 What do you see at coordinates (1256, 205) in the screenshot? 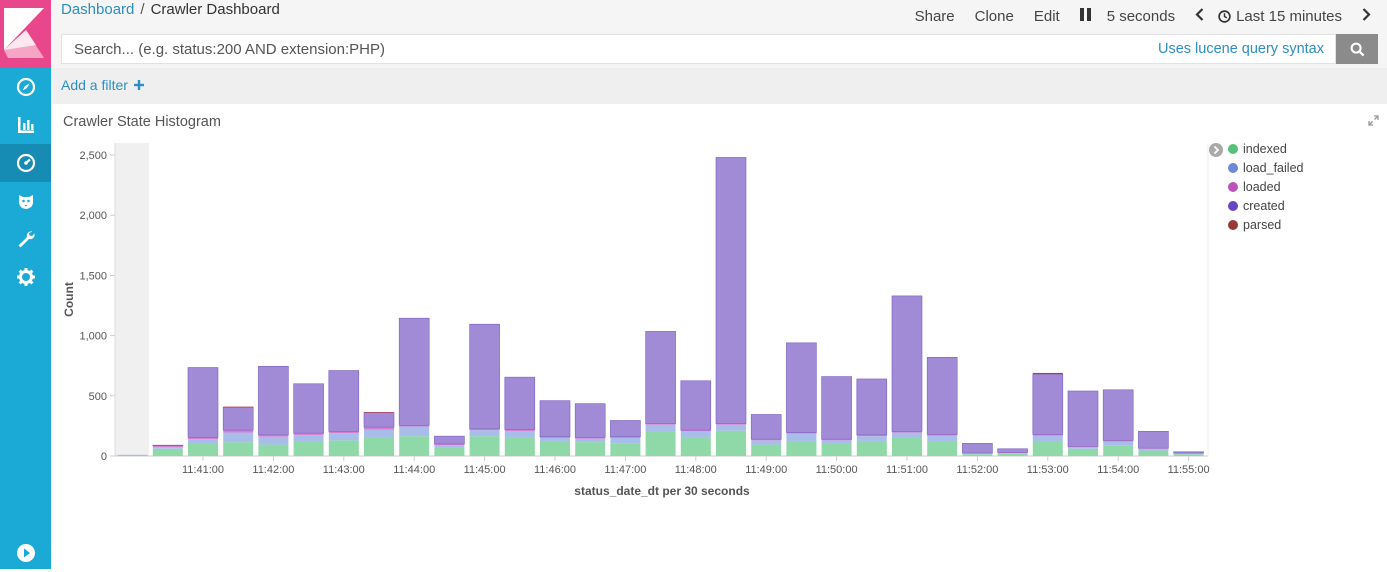
I see `legend-item-created: created` at bounding box center [1256, 205].